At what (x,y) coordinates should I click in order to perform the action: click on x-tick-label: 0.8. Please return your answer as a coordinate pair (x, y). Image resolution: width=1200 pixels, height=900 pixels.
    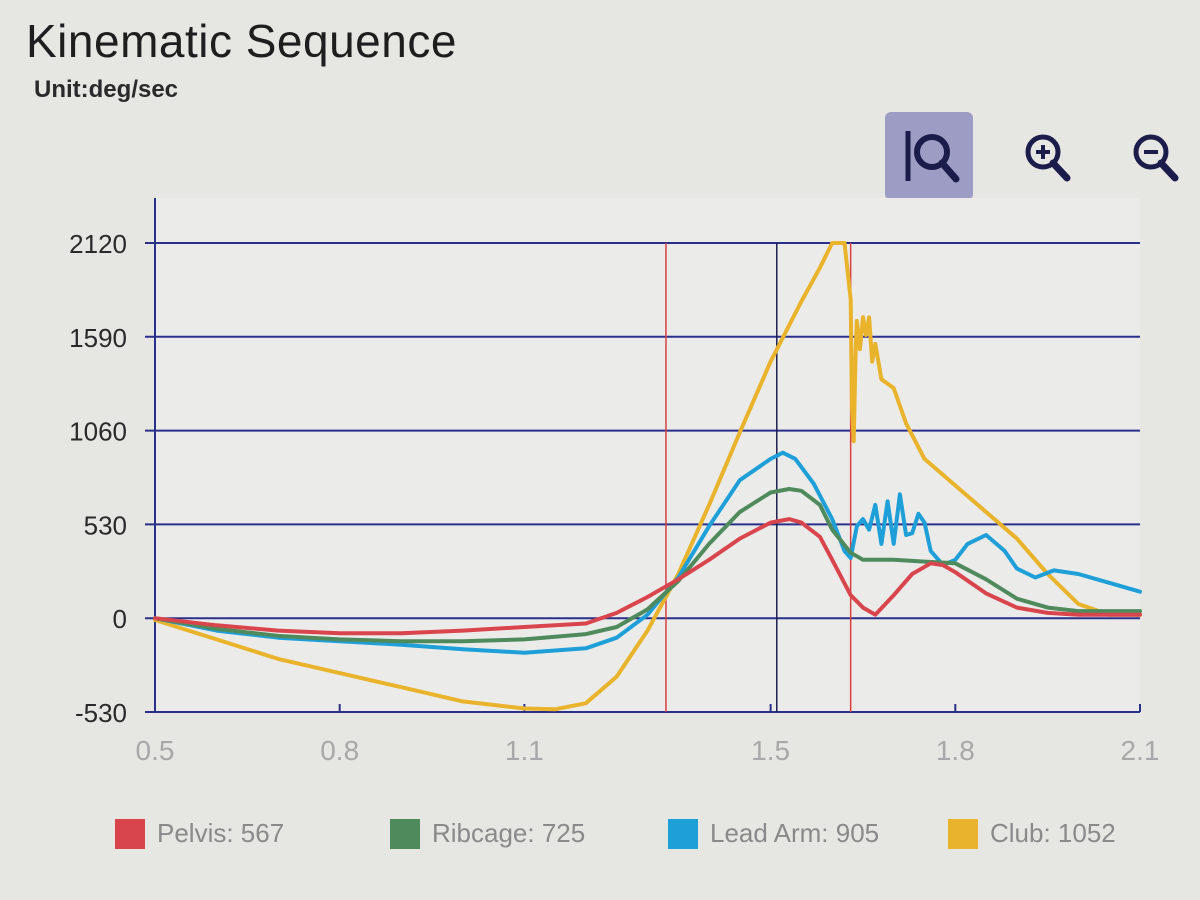
    Looking at the image, I should click on (339, 750).